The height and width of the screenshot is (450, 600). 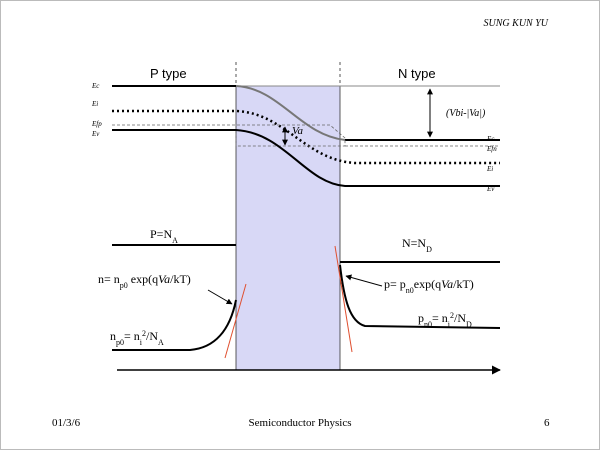 What do you see at coordinates (414, 243) in the screenshot?
I see `text-part: N=N` at bounding box center [414, 243].